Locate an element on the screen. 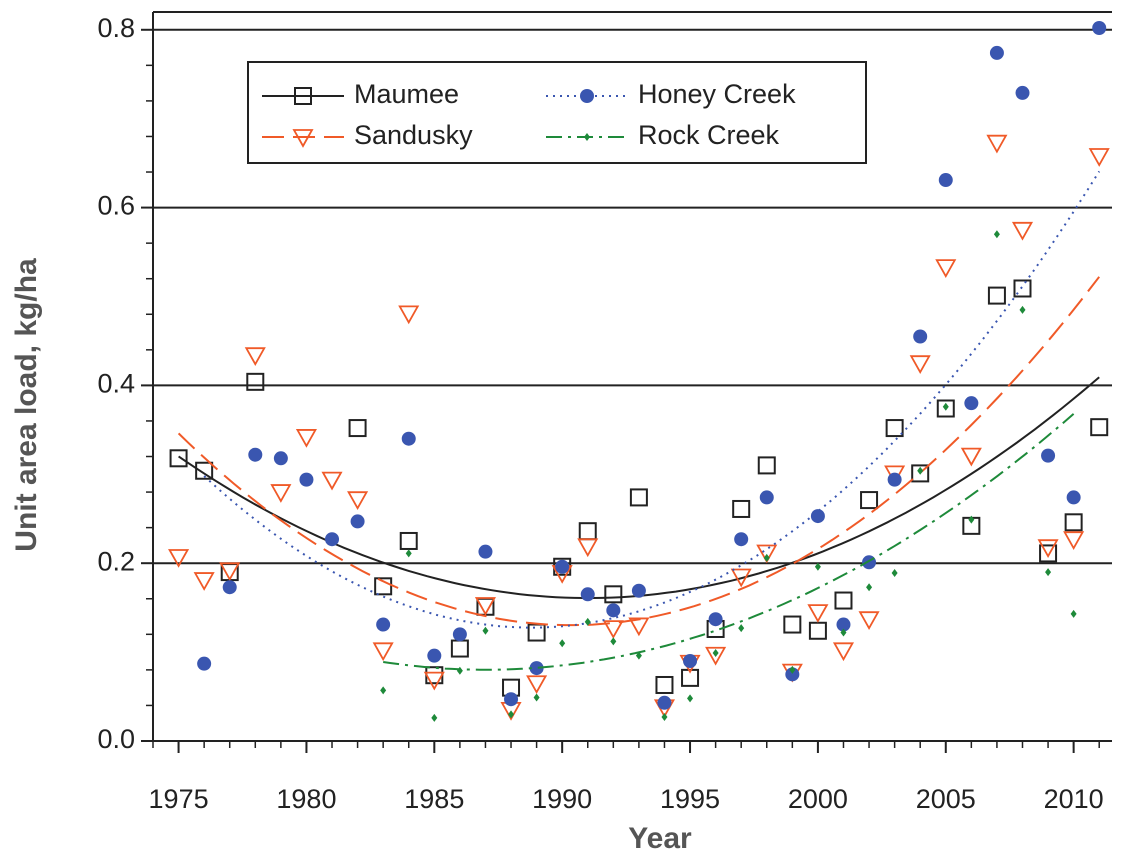  legend: Maumee Sandusky Honey Creek Rock Creek is located at coordinates (557, 112).